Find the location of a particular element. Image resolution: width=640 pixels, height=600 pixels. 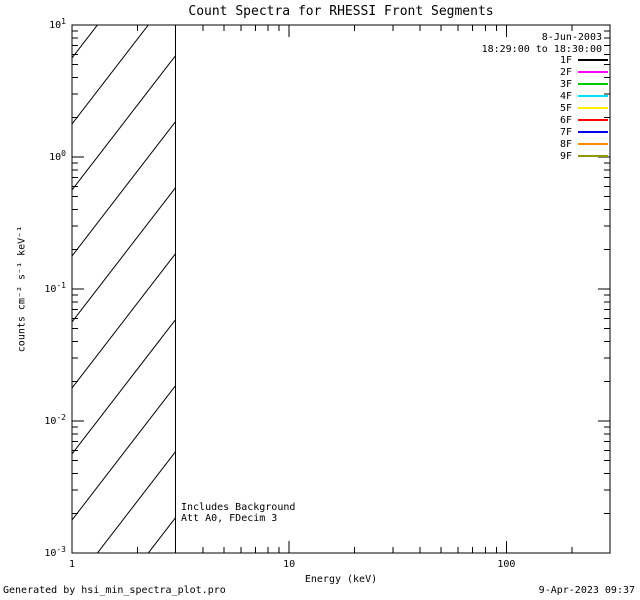

annotation-attenuator-state: Att A0, FDecim 3 is located at coordinates (229, 518).